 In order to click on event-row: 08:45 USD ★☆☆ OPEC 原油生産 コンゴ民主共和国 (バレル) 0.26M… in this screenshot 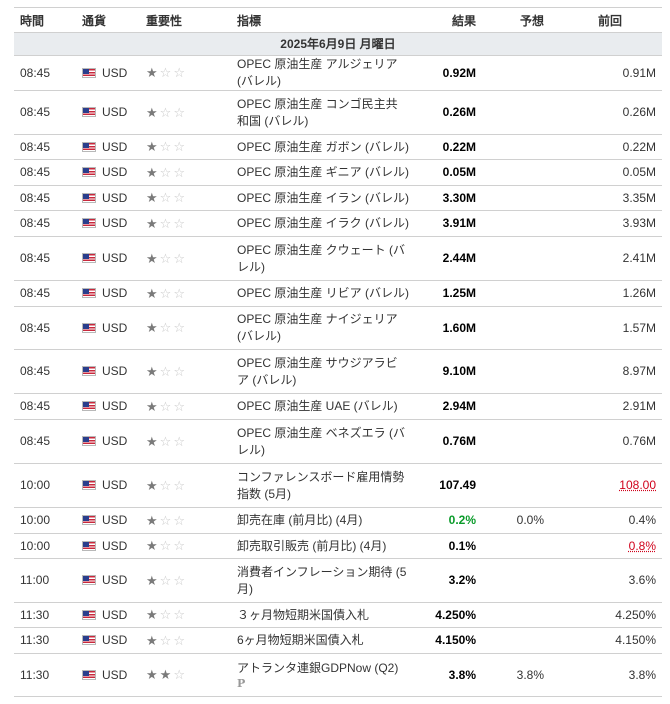, I will do `click(338, 112)`.